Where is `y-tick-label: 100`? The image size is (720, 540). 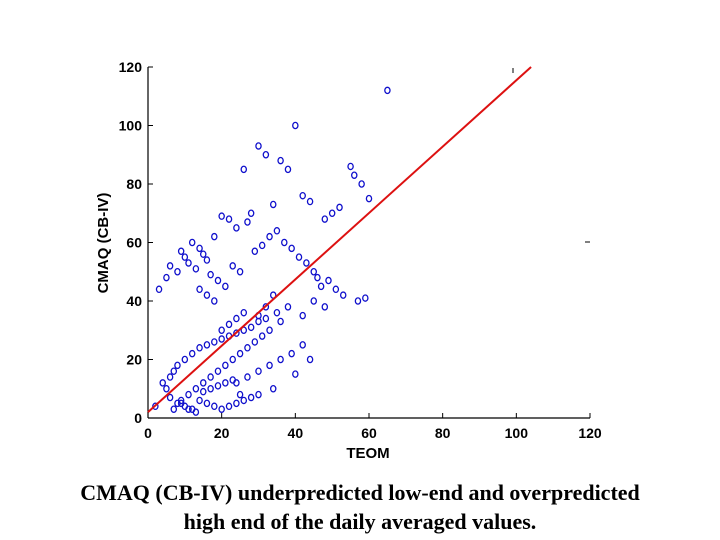
y-tick-label: 100 is located at coordinates (131, 126).